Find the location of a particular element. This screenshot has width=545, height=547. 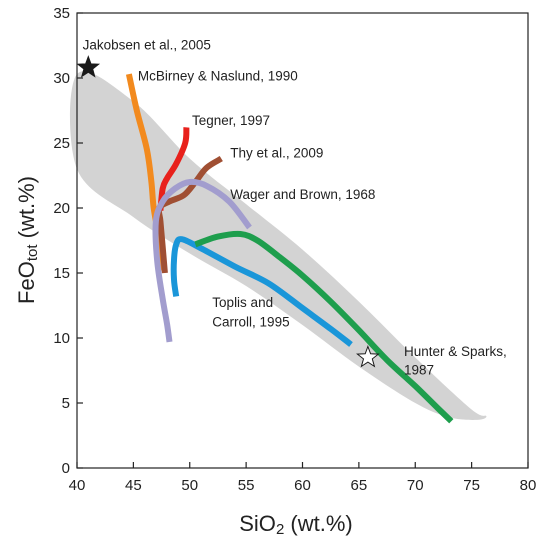

x-tick-label-50: 50 is located at coordinates (189, 485).